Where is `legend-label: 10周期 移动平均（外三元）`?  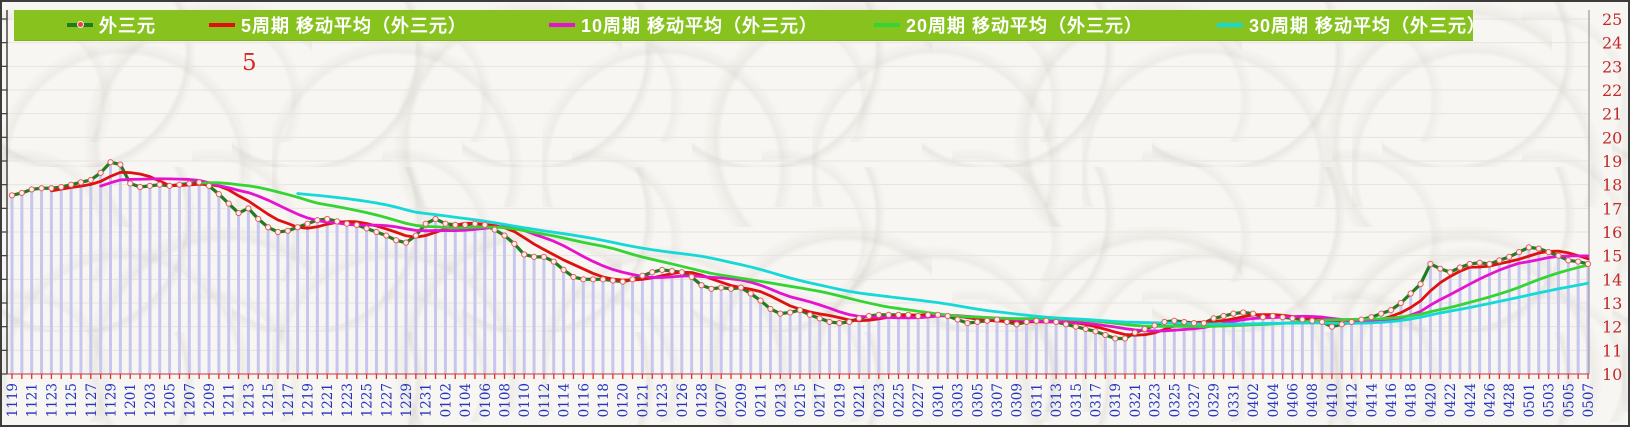
legend-label: 10周期 移动平均（外三元） is located at coordinates (700, 26).